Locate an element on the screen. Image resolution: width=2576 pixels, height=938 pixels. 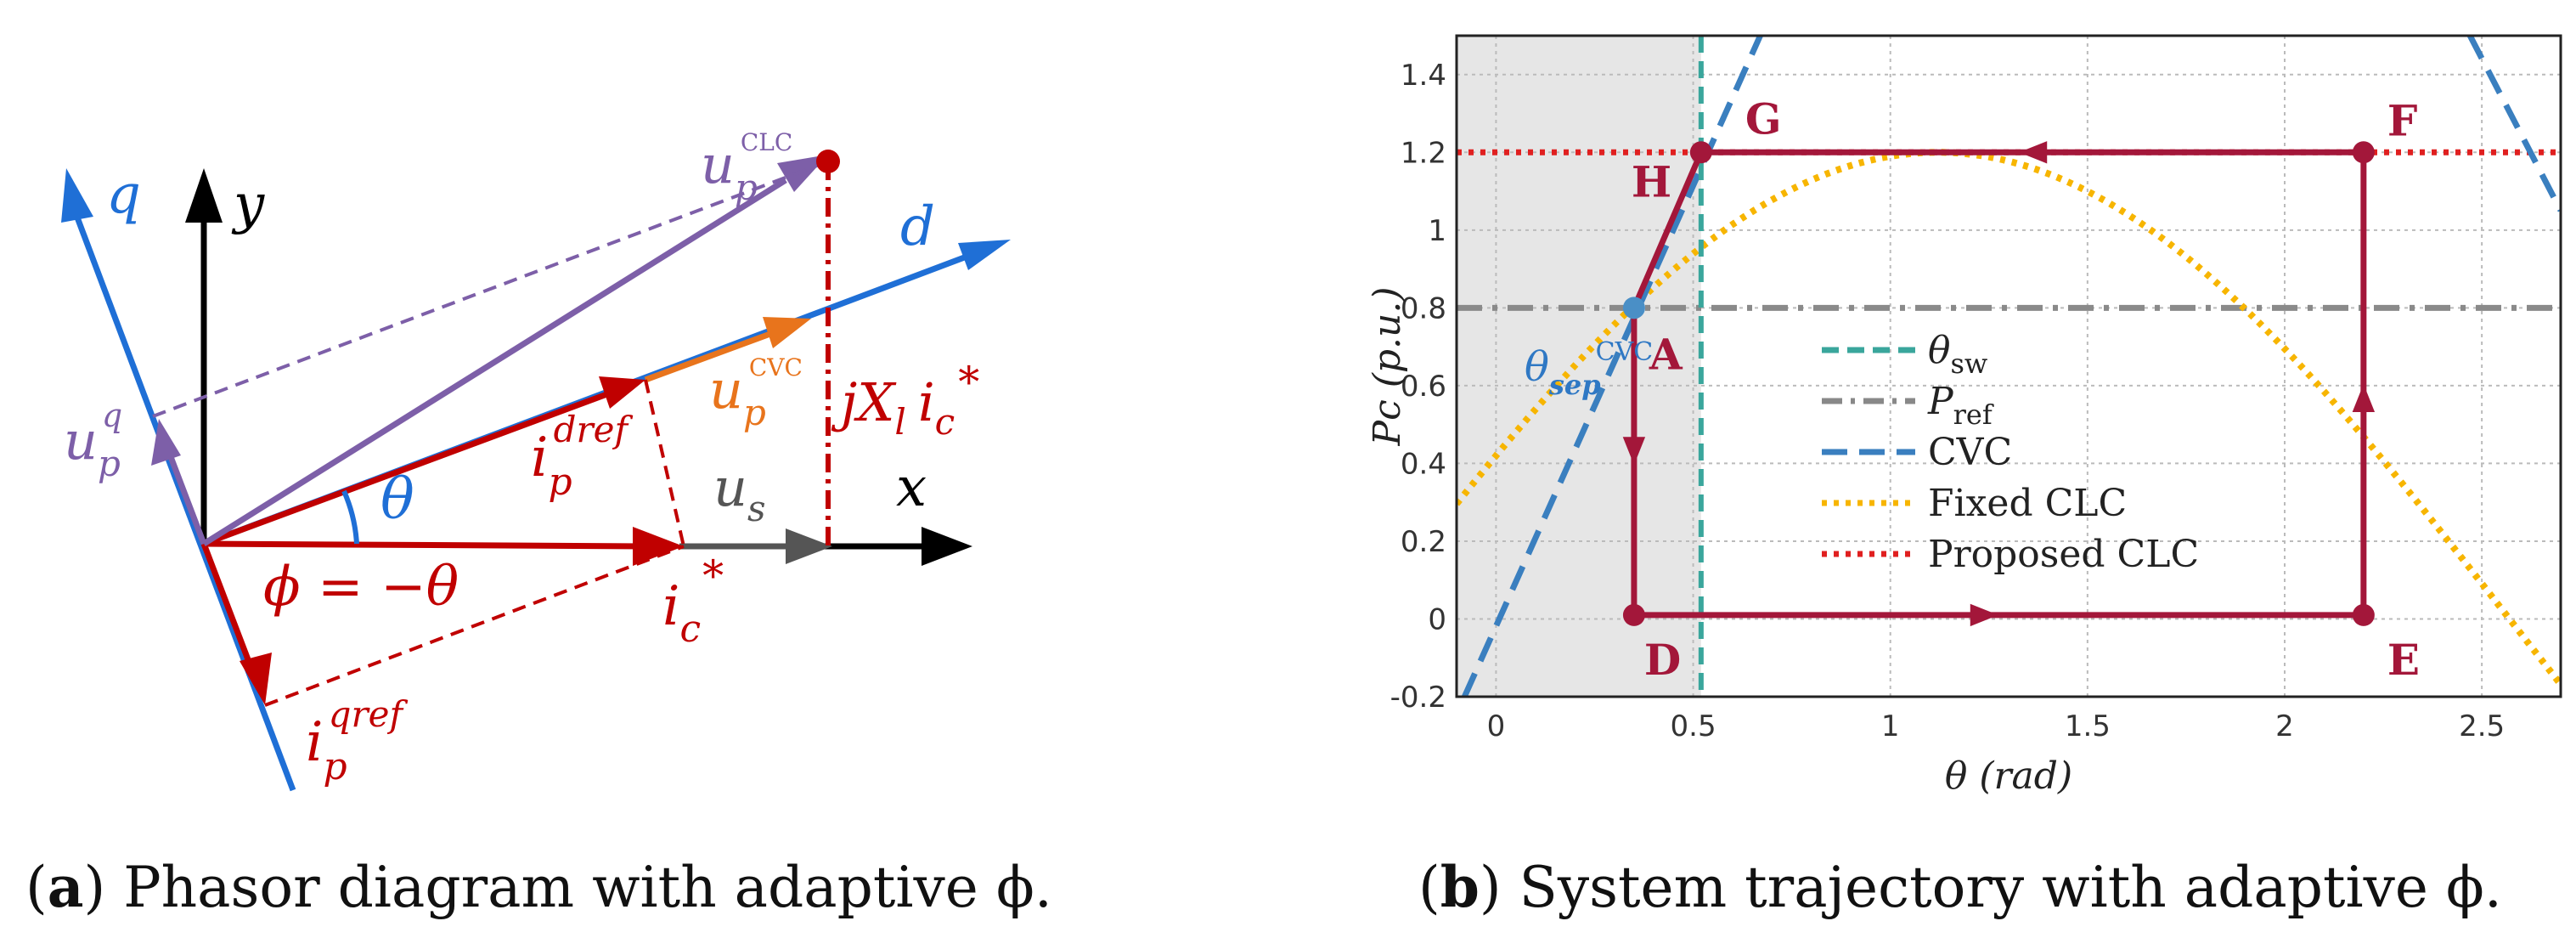
y-tick-label: 0 is located at coordinates (1437, 619).